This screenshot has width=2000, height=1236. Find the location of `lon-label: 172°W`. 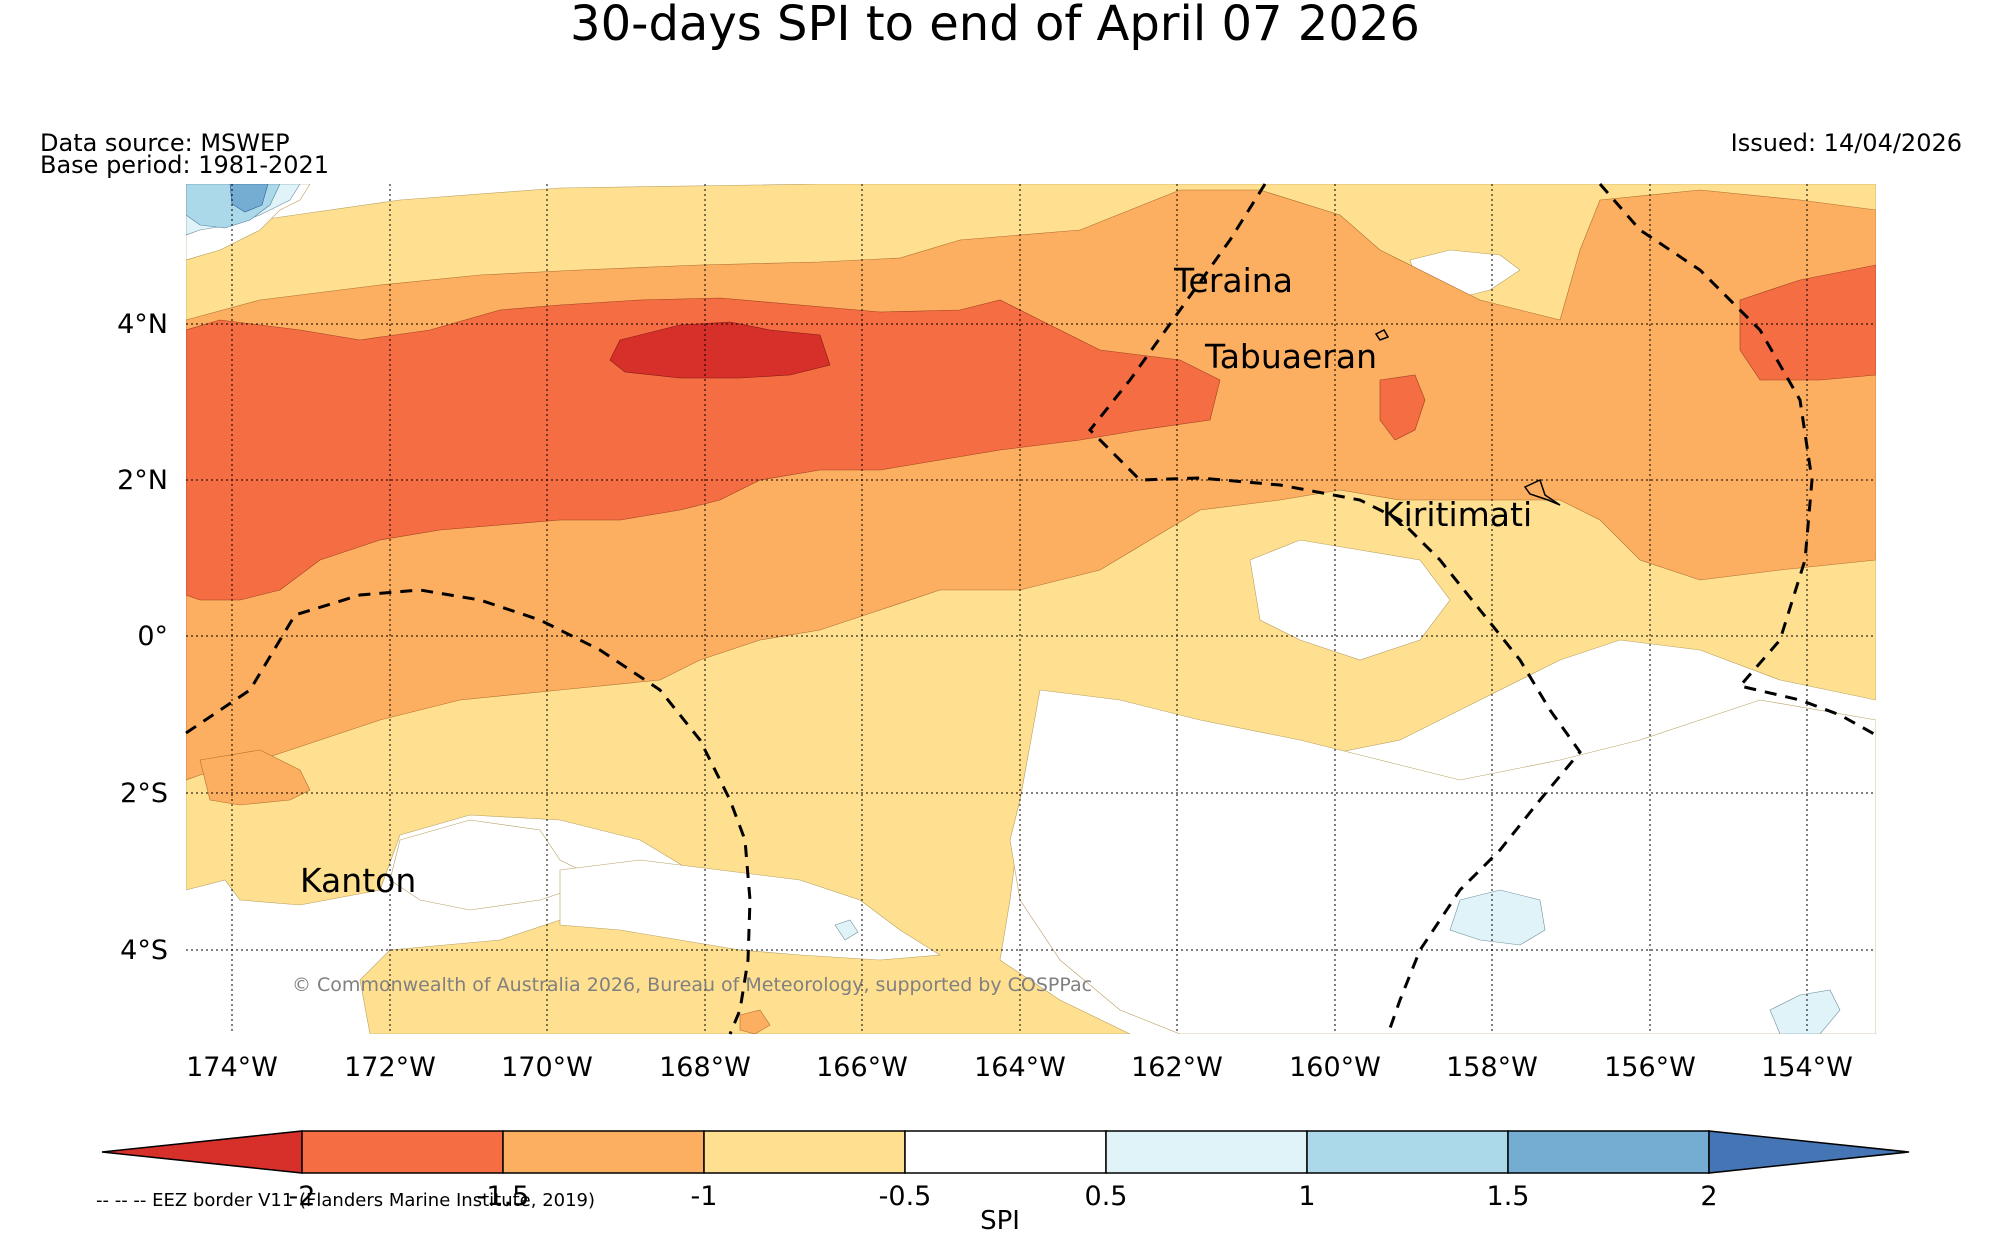

lon-label: 172°W is located at coordinates (390, 1067).